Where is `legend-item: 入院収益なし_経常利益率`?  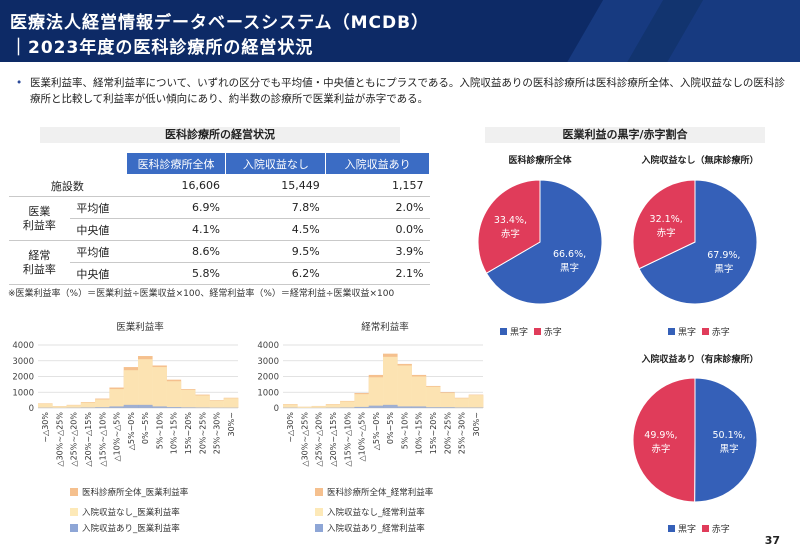
legend-item: 入院収益なし_経常利益率 is located at coordinates (370, 512).